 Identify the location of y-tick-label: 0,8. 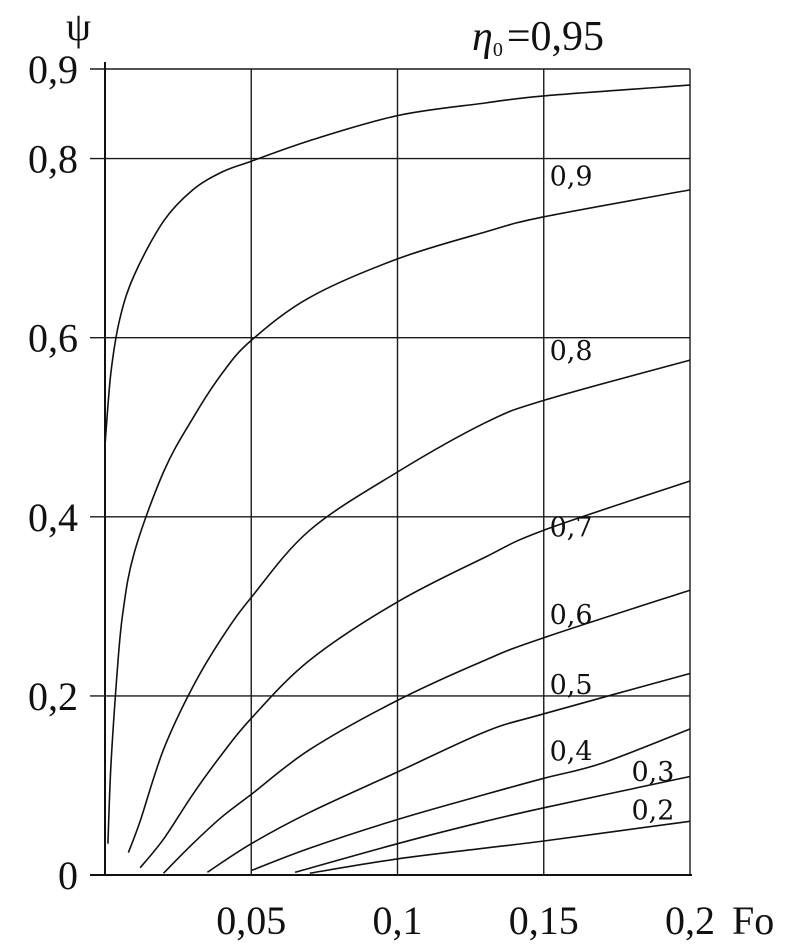
(53, 159).